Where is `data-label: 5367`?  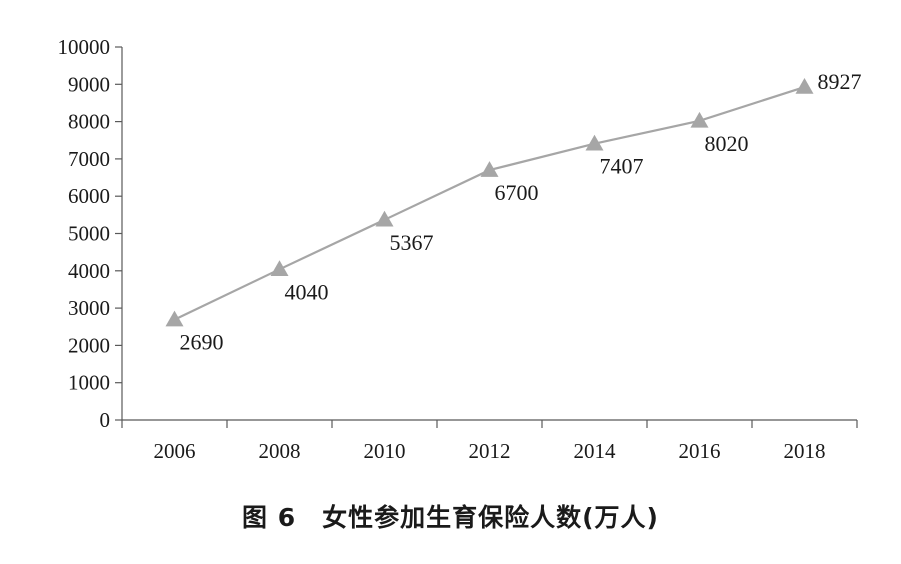 data-label: 5367 is located at coordinates (412, 242).